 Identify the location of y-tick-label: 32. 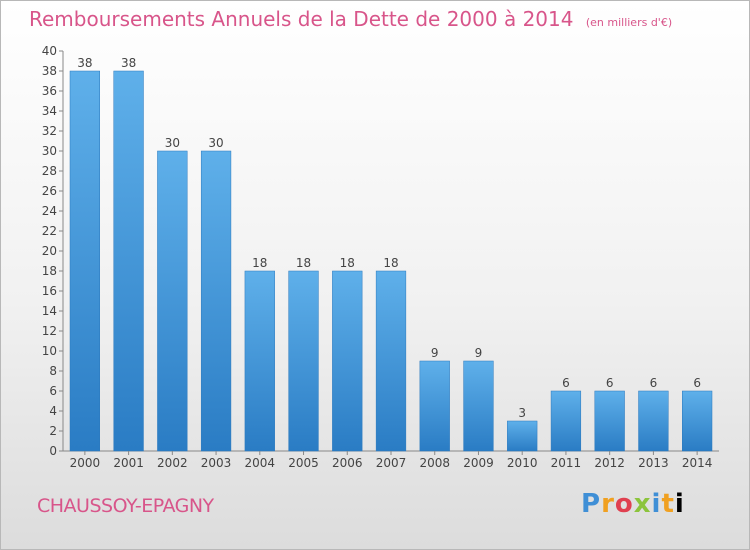
(49, 131).